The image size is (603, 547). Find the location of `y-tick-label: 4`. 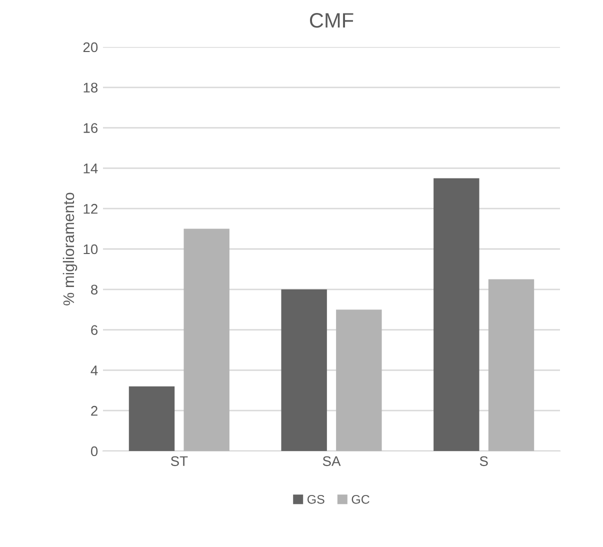

y-tick-label: 4 is located at coordinates (94, 371).